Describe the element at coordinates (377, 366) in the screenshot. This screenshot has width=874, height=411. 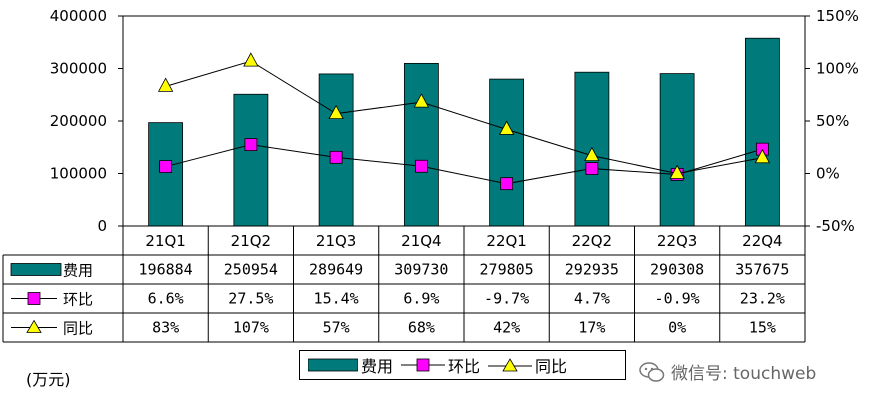
I see `legend-label-bar: 费用` at that location.